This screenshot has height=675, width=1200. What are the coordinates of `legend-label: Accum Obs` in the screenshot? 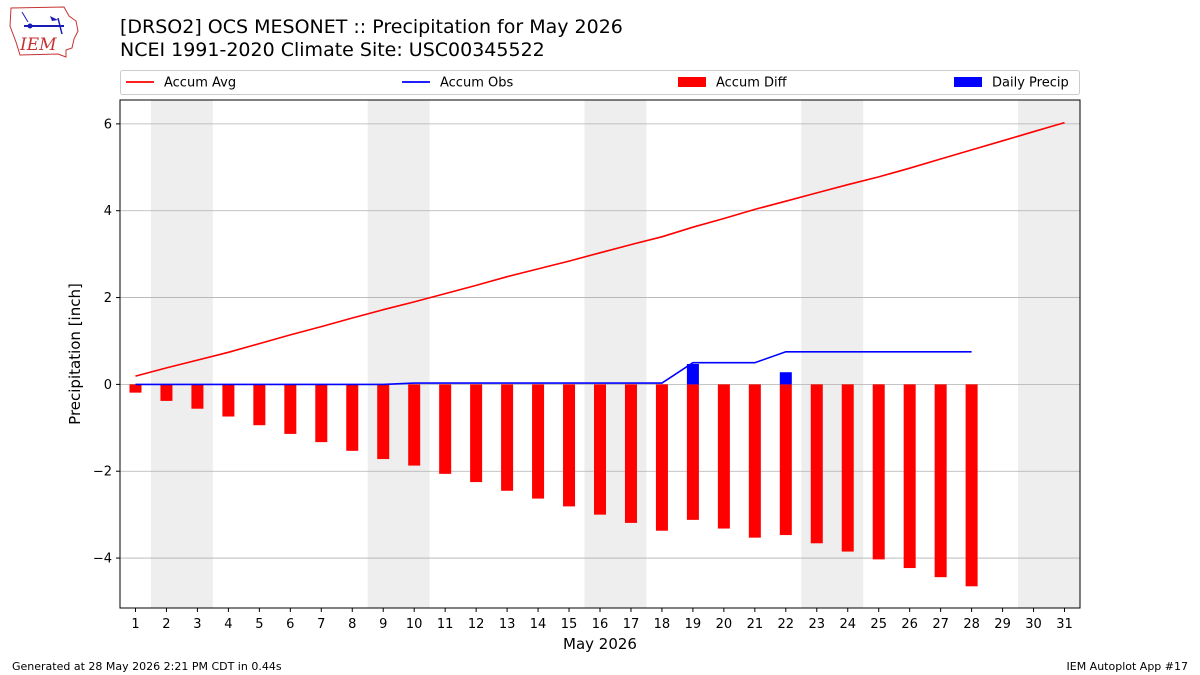 It's located at (476, 83).